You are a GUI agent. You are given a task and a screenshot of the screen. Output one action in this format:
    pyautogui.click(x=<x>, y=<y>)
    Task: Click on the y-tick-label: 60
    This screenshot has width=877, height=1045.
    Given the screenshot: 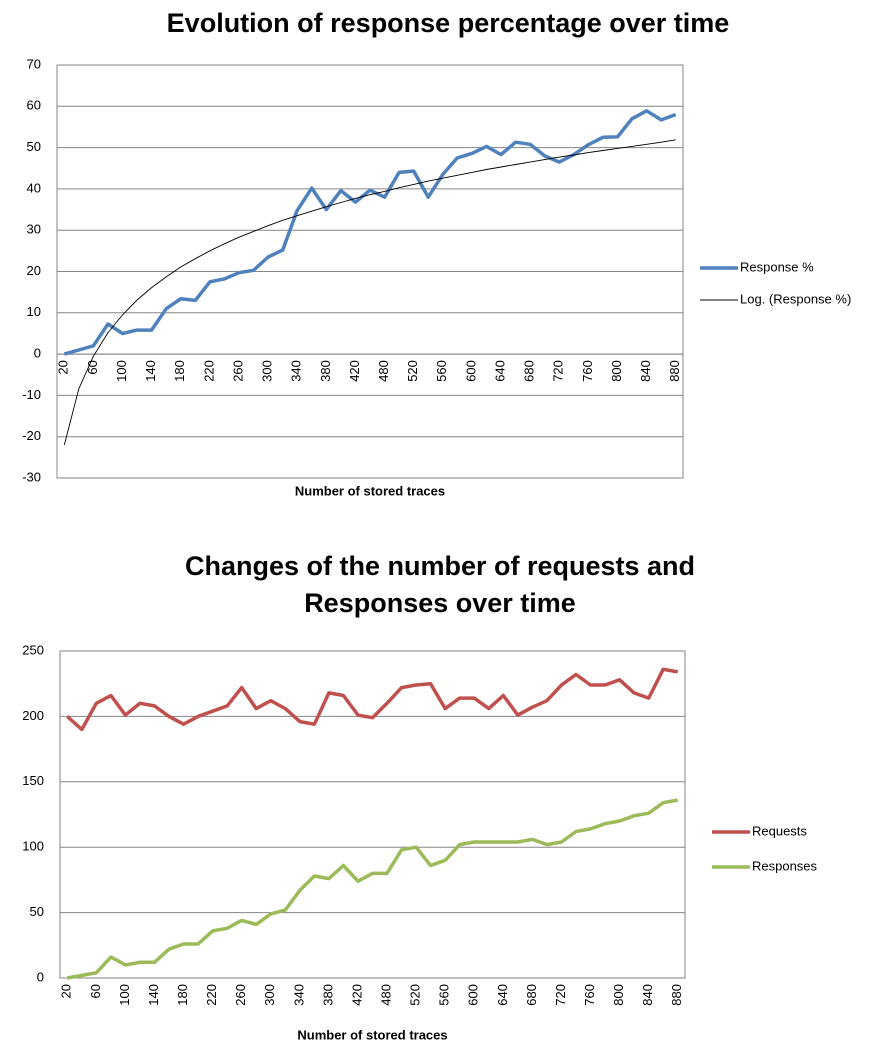 What is the action you would take?
    pyautogui.click(x=34, y=105)
    